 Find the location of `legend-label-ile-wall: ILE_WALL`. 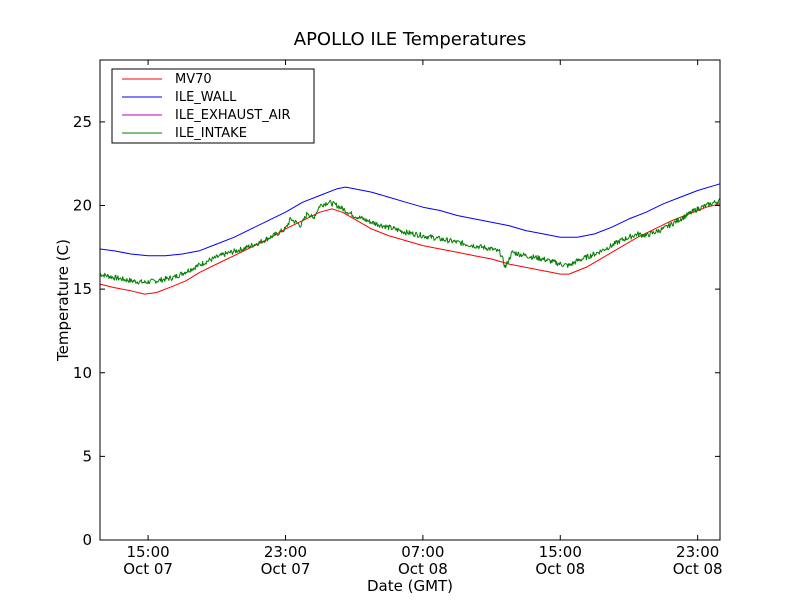

legend-label-ile-wall: ILE_WALL is located at coordinates (206, 97).